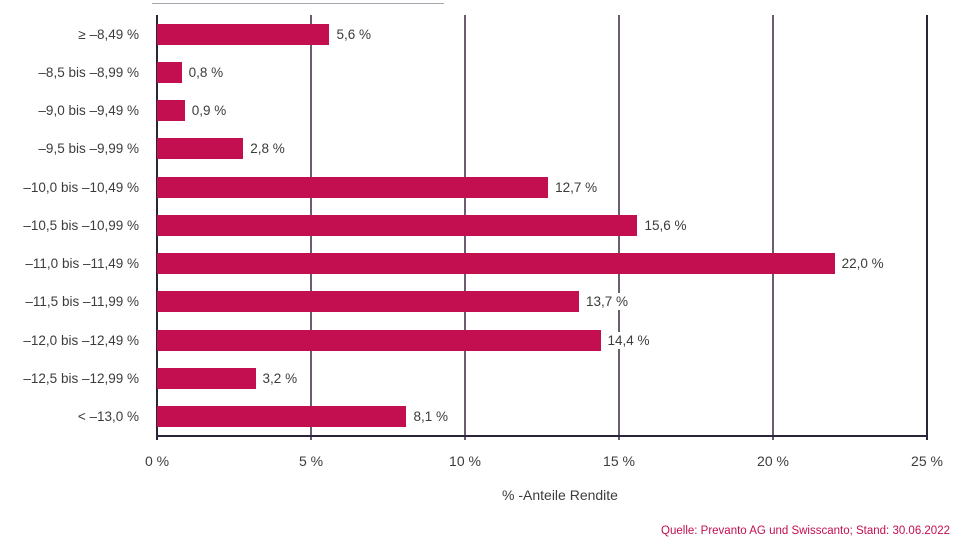 This screenshot has height=548, width=960. Describe the element at coordinates (560, 495) in the screenshot. I see `x-axis-title: % -Anteile Rendite` at that location.